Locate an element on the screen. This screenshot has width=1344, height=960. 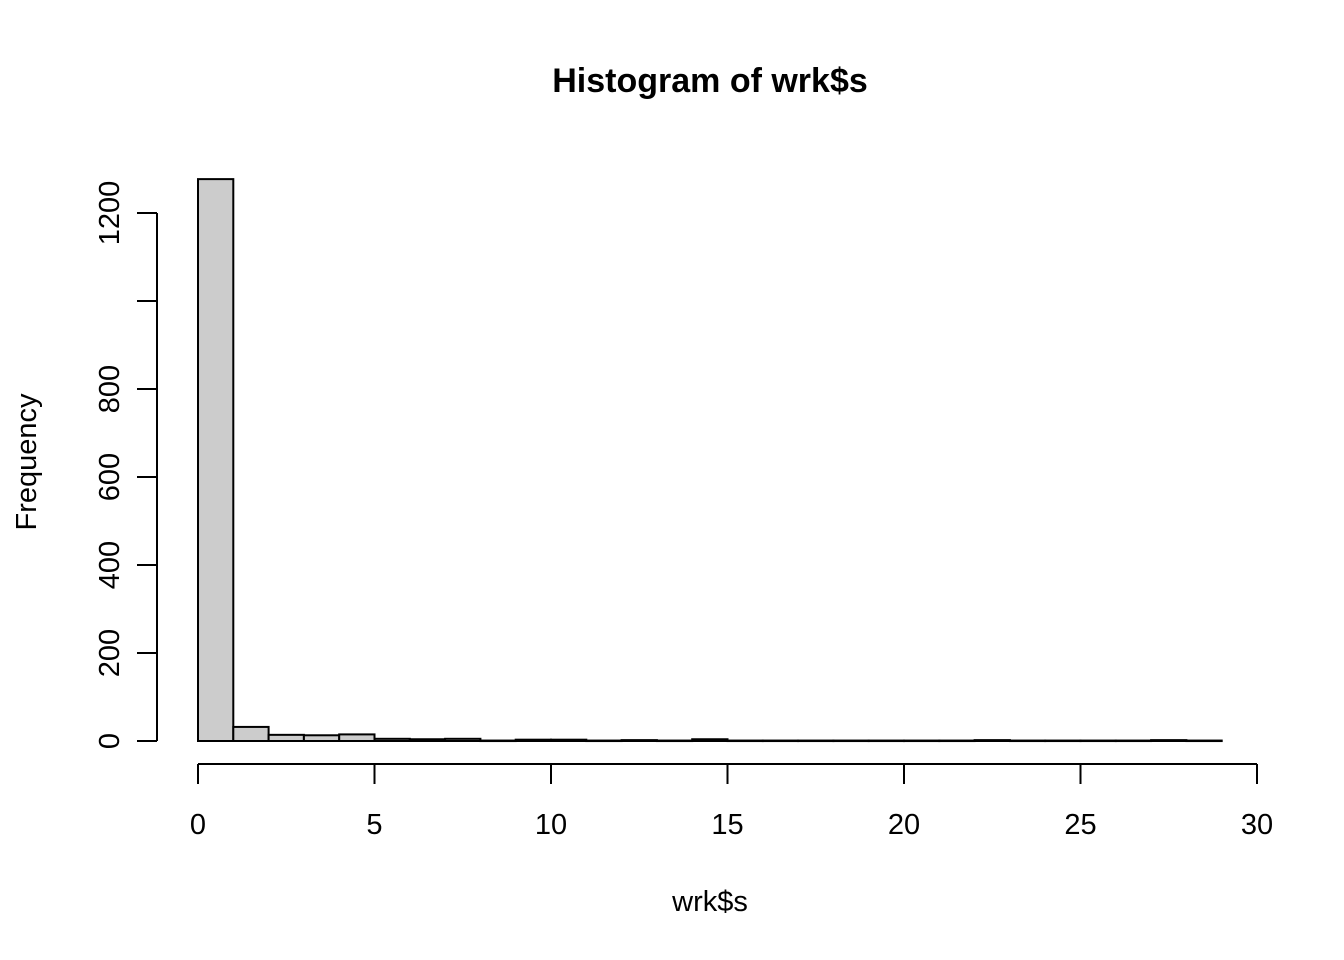
y-axis-label: Frequency is located at coordinates (27, 462).